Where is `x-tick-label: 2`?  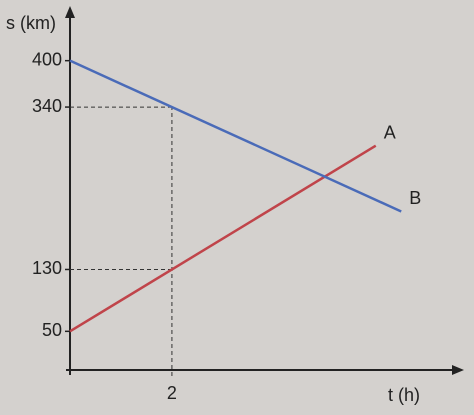
x-tick-label: 2 is located at coordinates (172, 393).